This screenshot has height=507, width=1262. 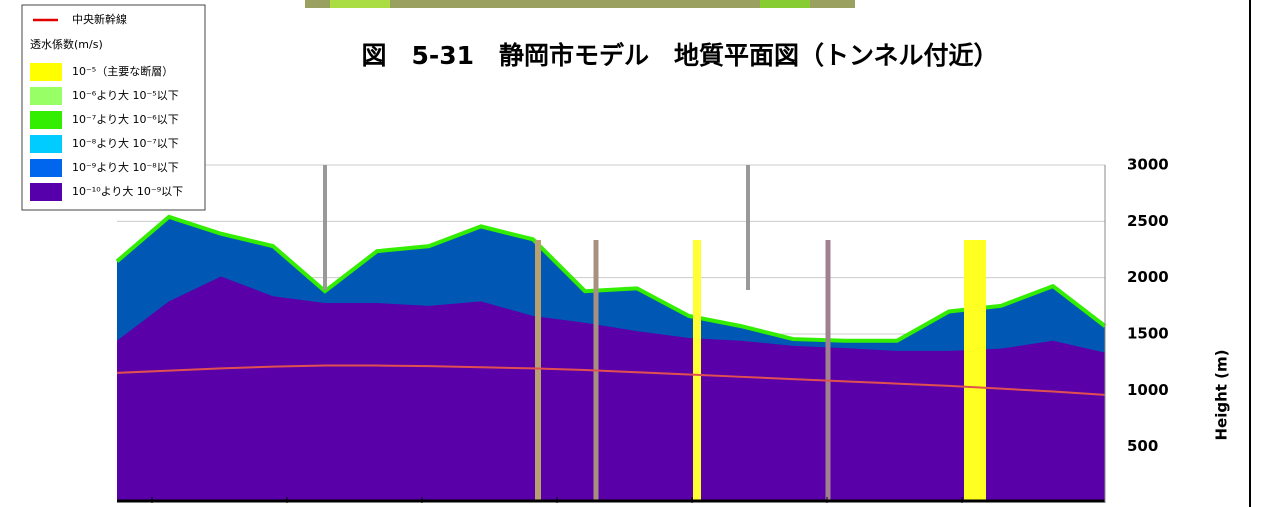 What do you see at coordinates (125, 119) in the screenshot?
I see `legend-label: 10⁻⁷より大 10⁻⁶以下` at bounding box center [125, 119].